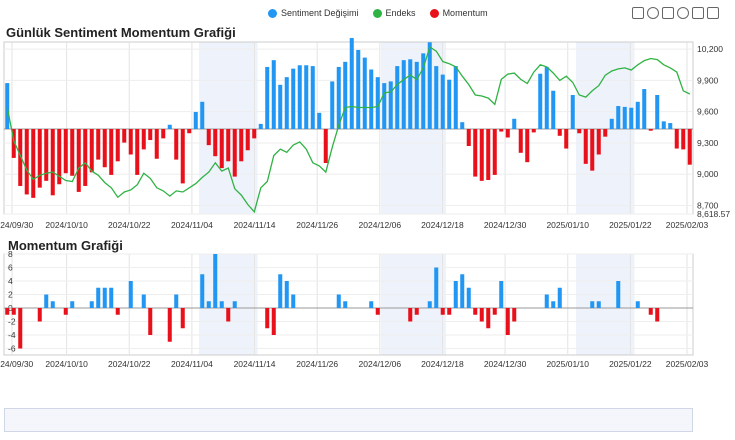  What do you see at coordinates (10, 268) in the screenshot?
I see `y-tick-label-bottom: 6` at bounding box center [10, 268].